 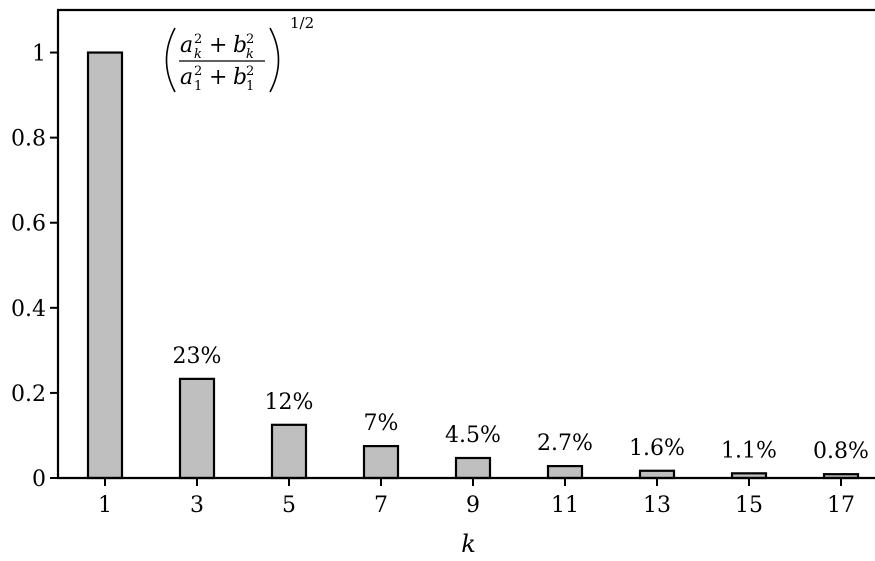 I want to click on x-tick-label-1: 1, so click(x=105, y=505).